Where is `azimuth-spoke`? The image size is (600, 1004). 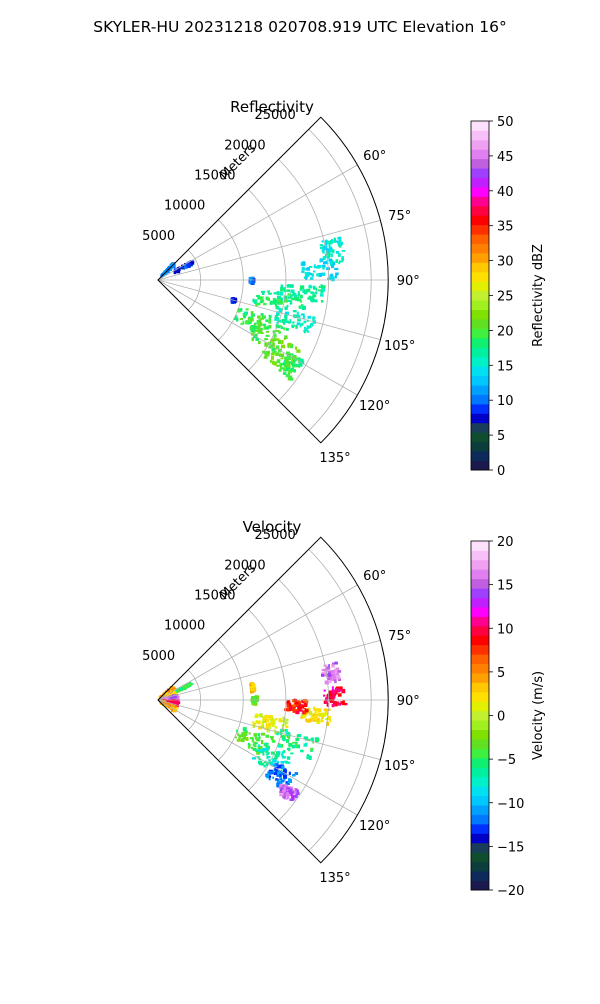
azimuth-spoke is located at coordinates (269, 250).